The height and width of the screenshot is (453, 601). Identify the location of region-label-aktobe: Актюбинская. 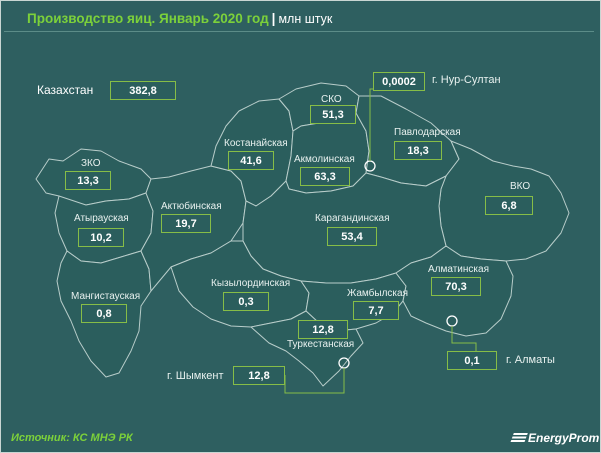
(191, 206).